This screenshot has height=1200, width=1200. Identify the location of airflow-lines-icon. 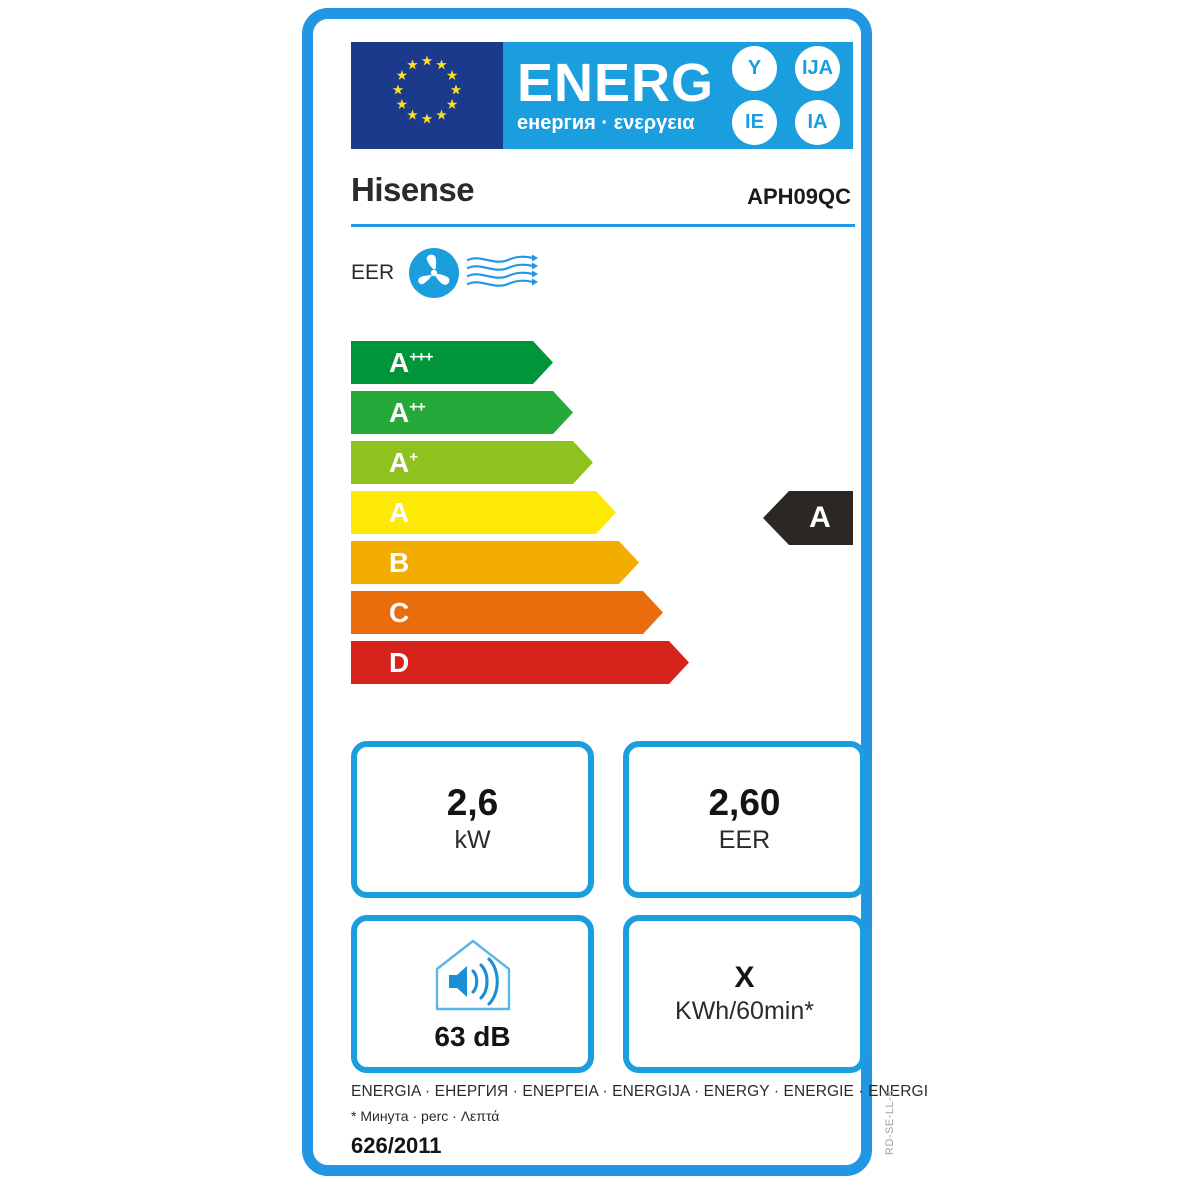
(503, 270).